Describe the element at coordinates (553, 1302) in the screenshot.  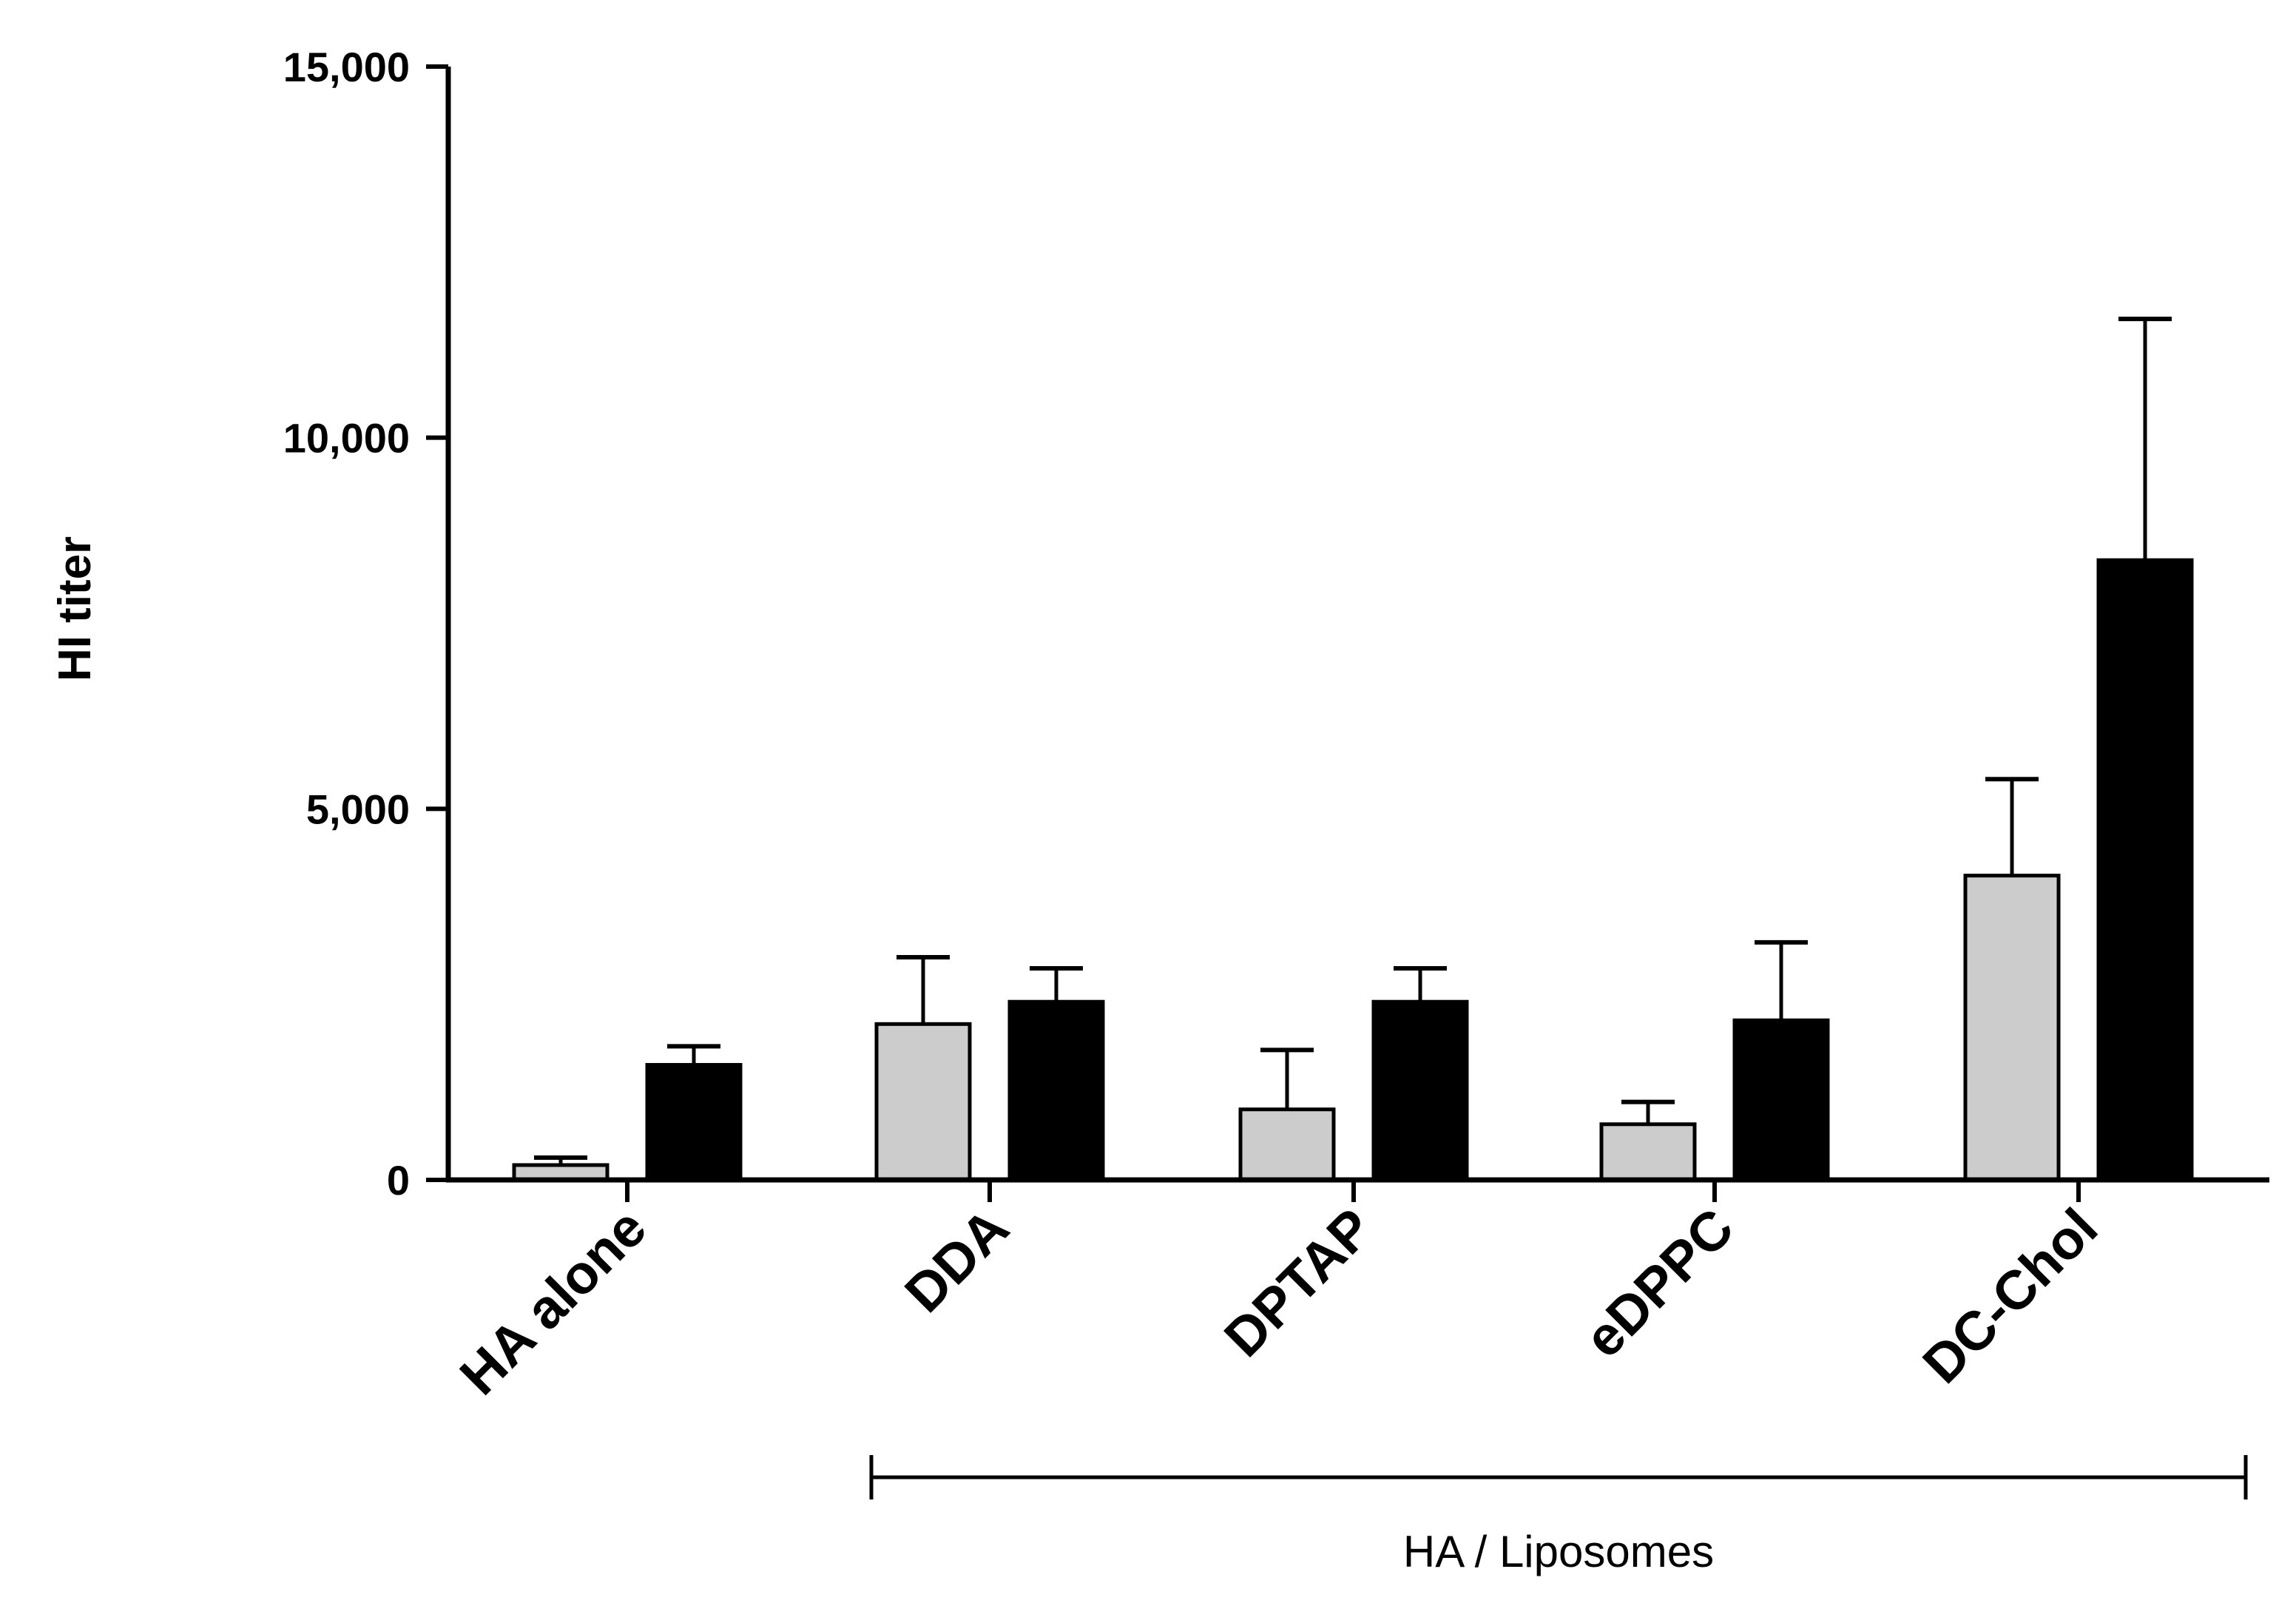
I see `x-tick-label: HA alone` at that location.